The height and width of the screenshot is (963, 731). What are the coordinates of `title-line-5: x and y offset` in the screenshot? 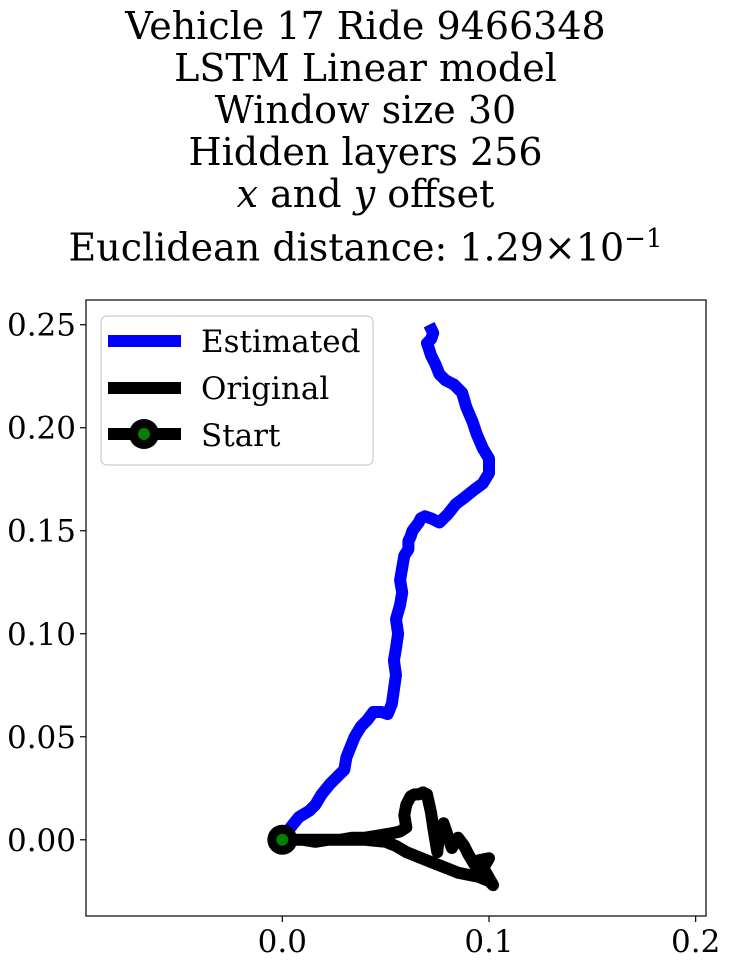 It's located at (365, 194).